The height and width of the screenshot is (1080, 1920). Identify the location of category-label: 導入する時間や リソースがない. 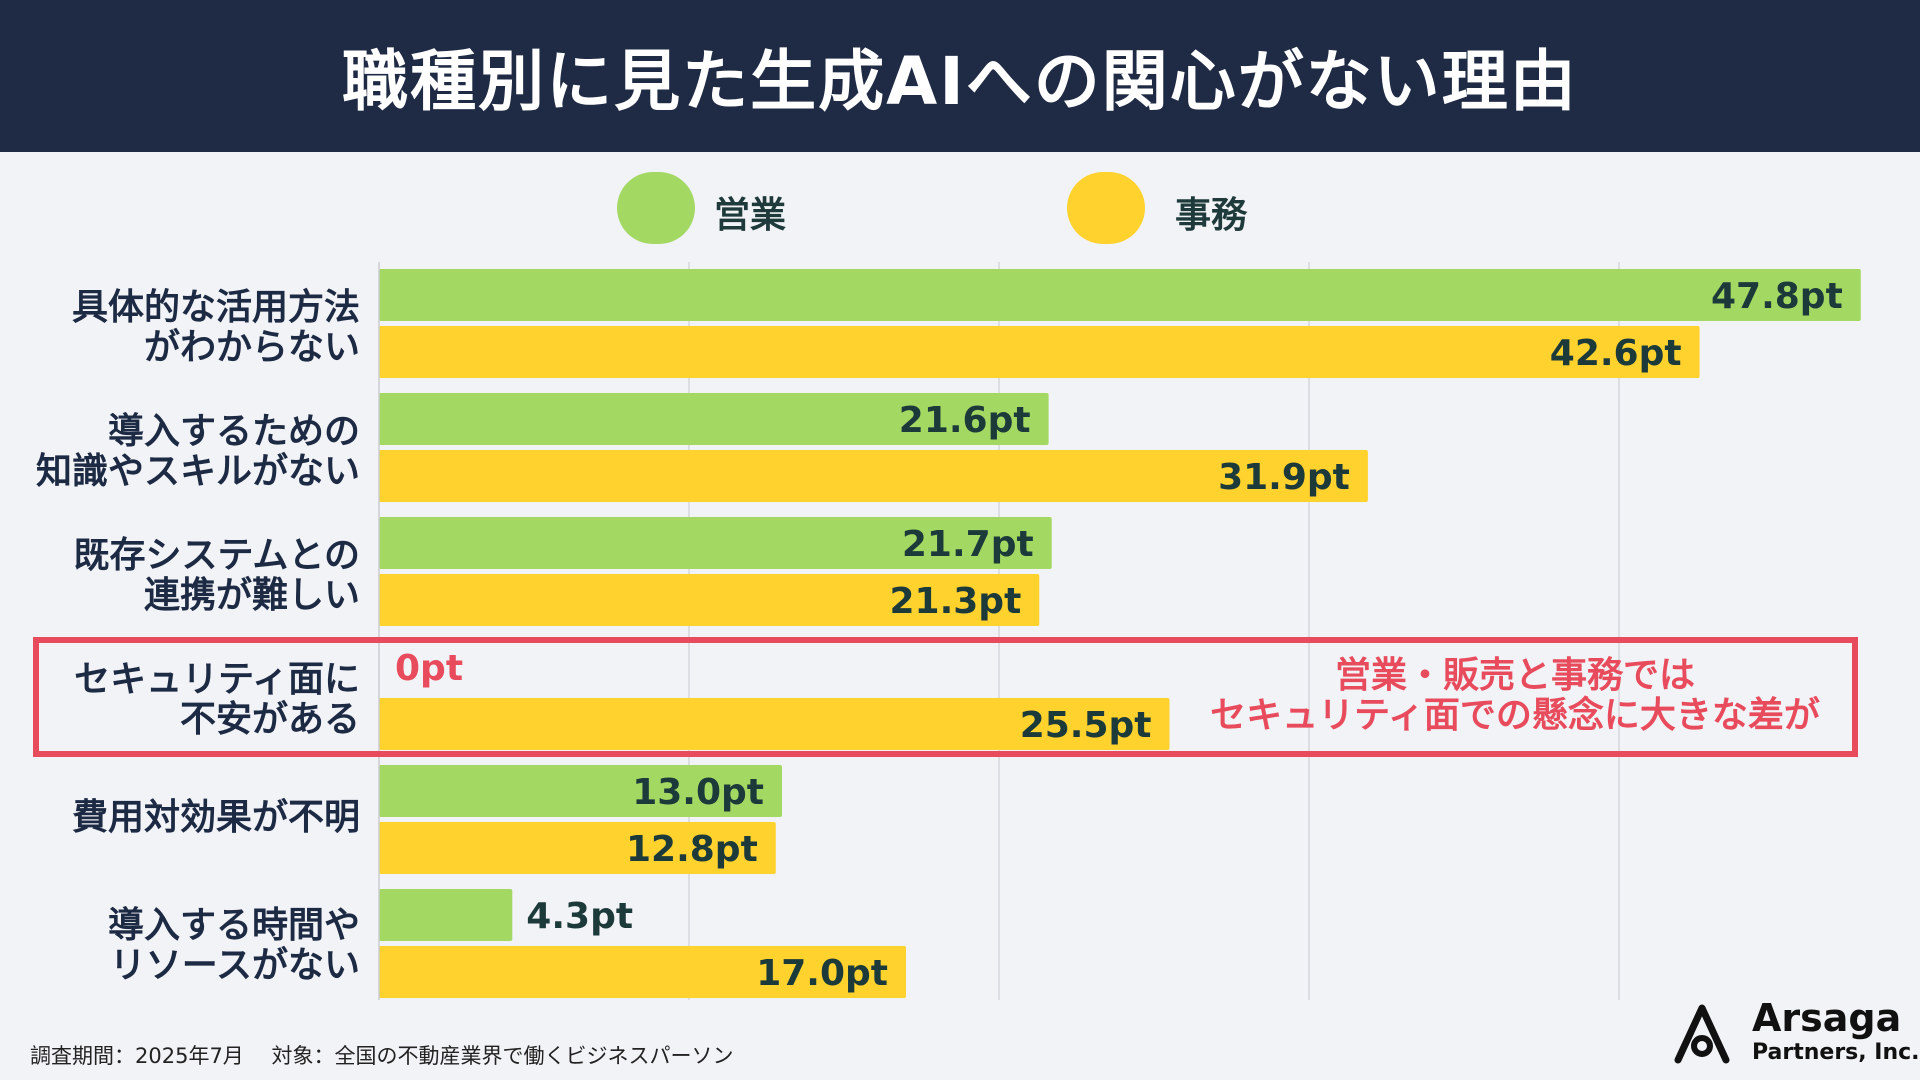
(233, 945).